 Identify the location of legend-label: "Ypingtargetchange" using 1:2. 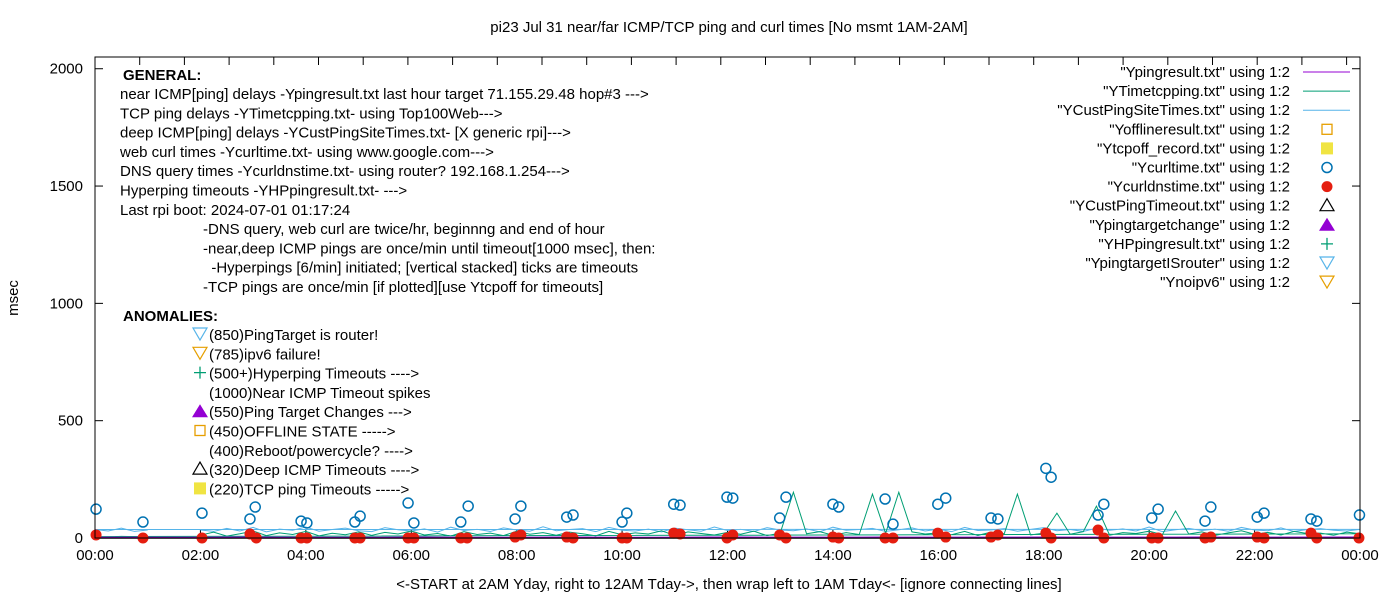
(1189, 225).